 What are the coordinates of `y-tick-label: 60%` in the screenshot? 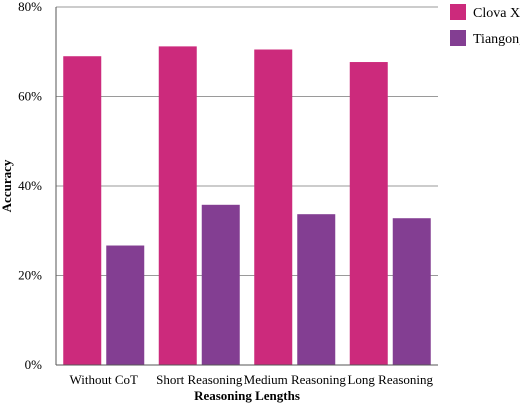 It's located at (30, 96).